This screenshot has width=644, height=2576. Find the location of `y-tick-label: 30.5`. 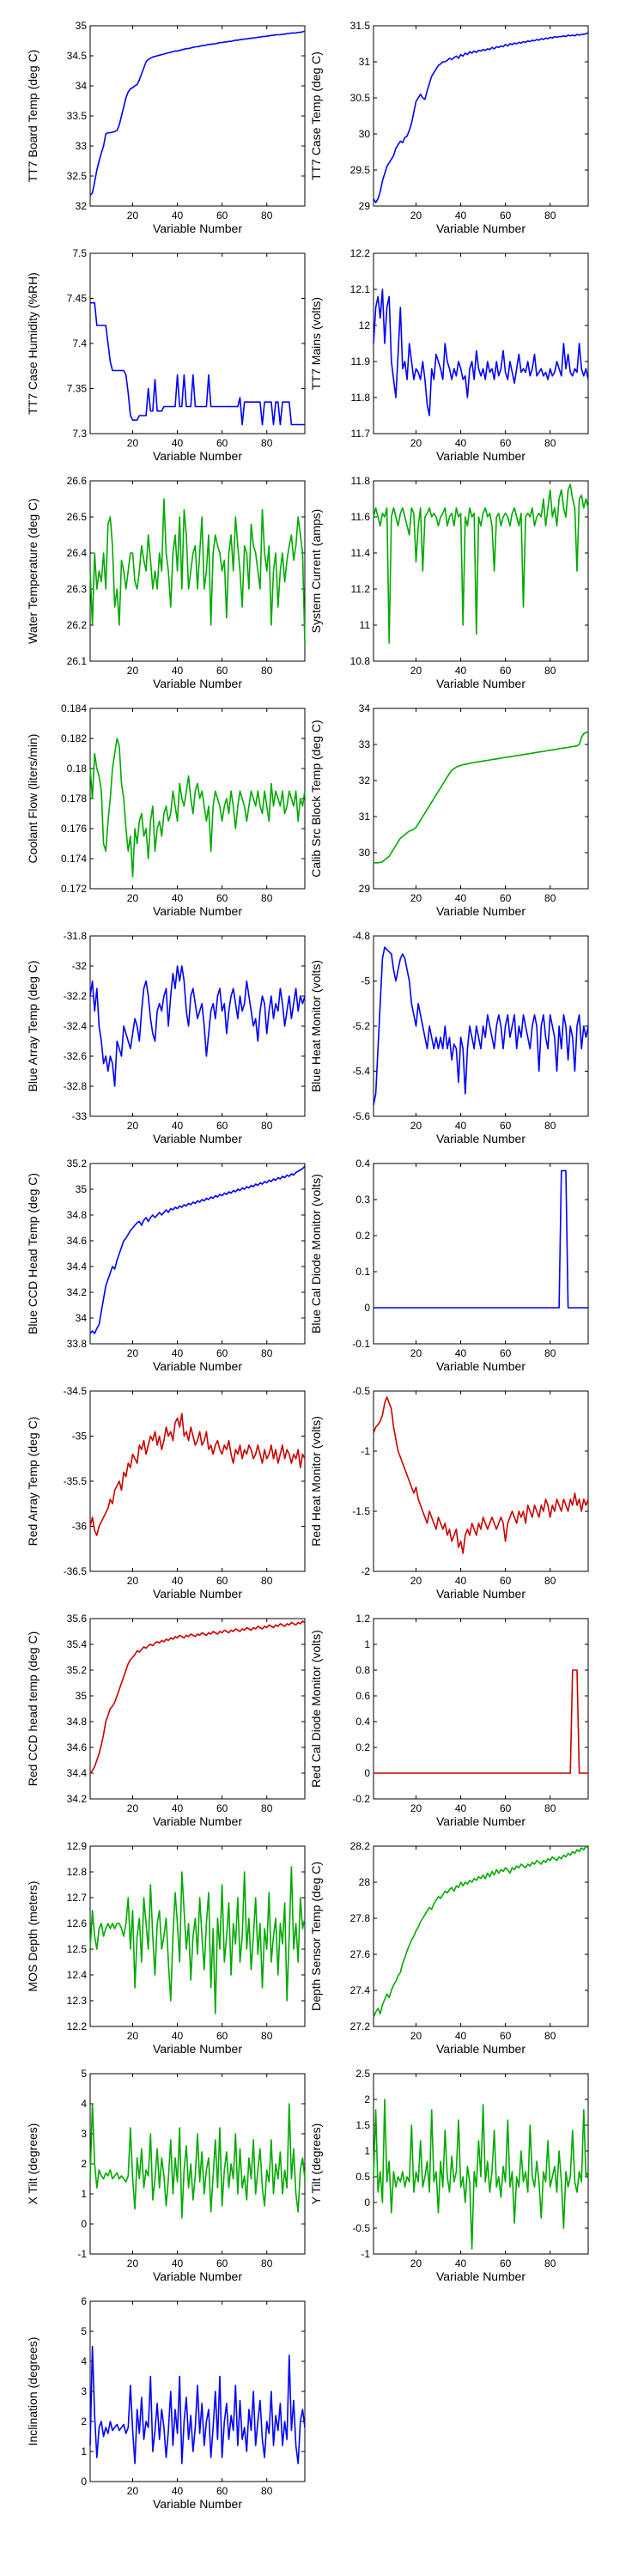

y-tick-label: 30.5 is located at coordinates (360, 98).